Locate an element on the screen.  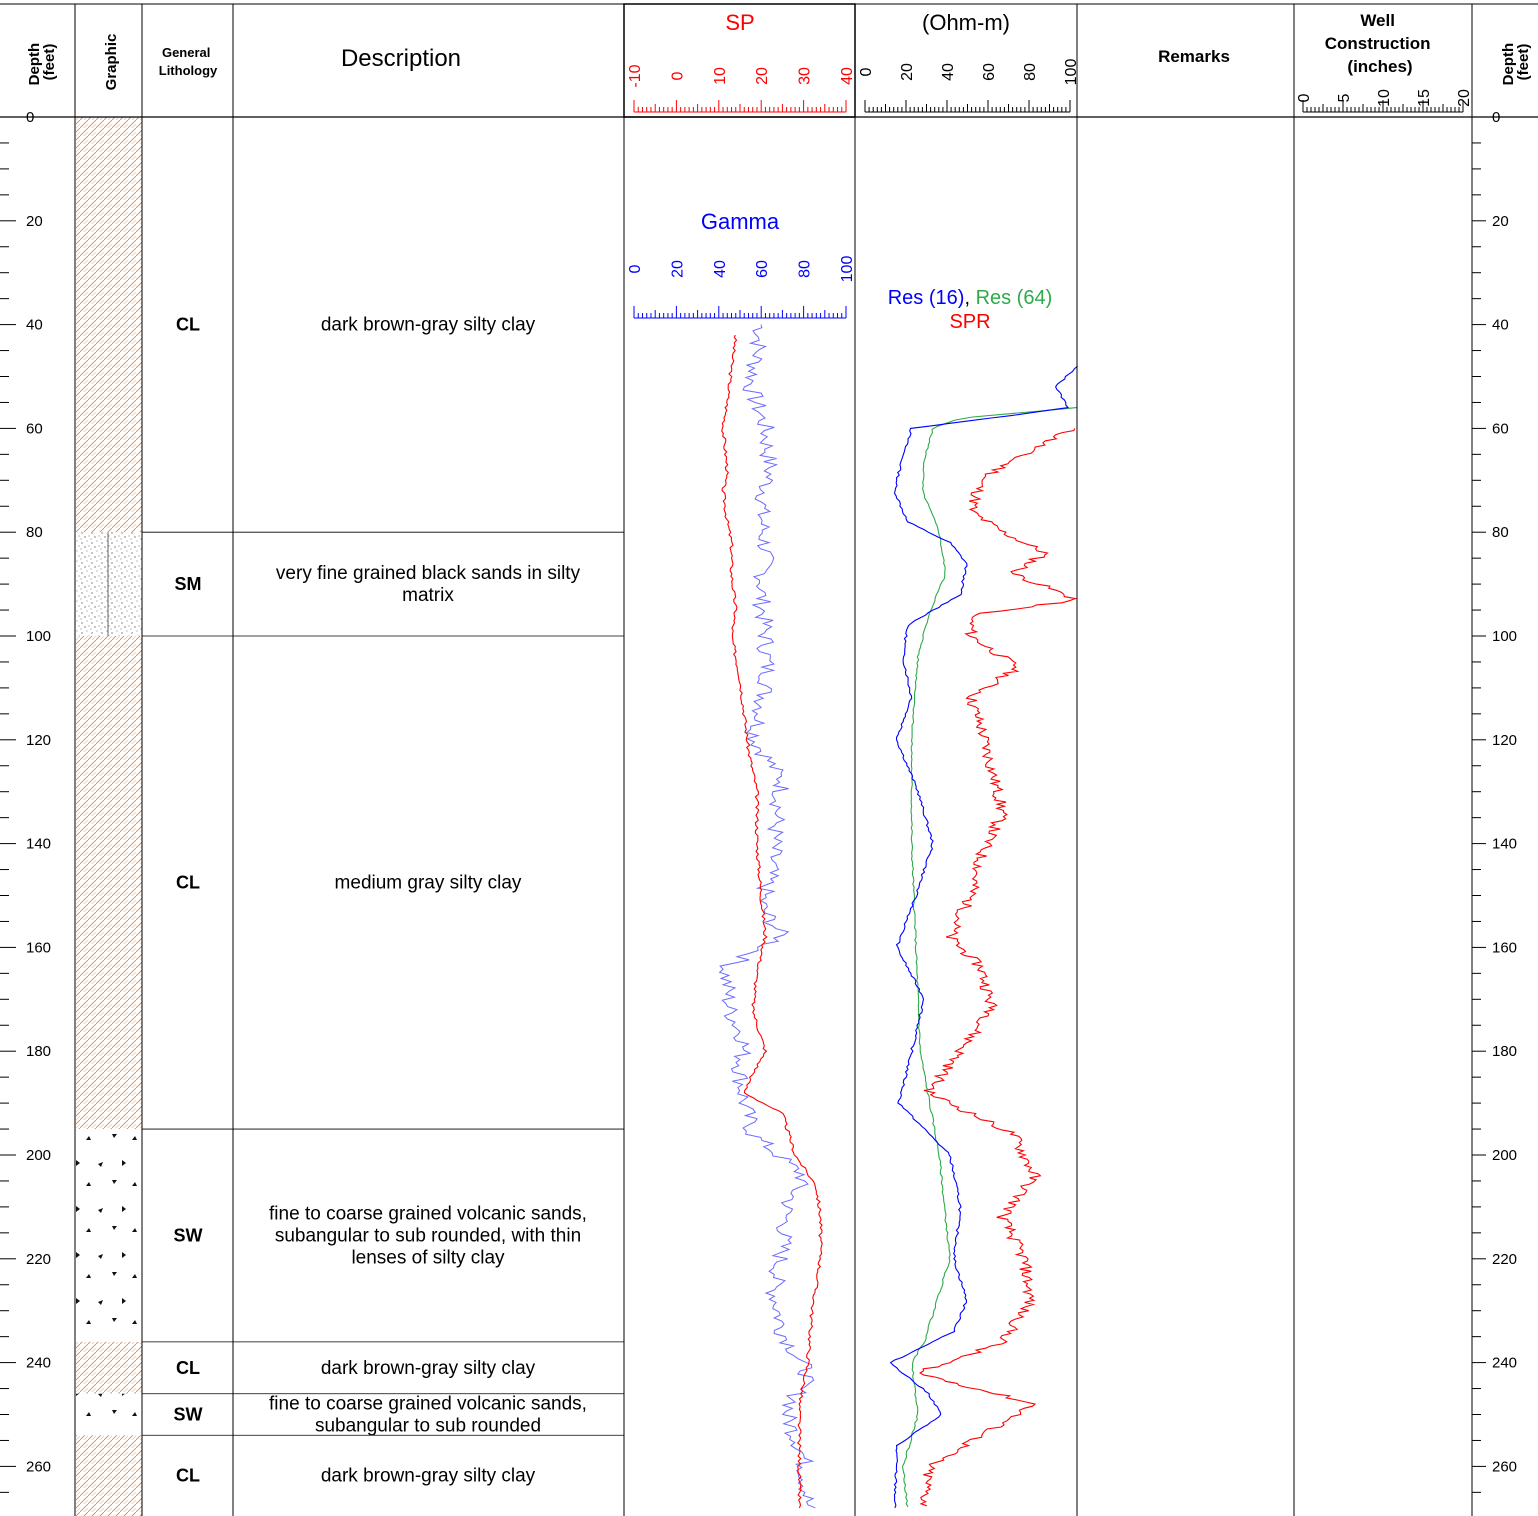
well-axis-tick-label: 5 is located at coordinates (1344, 97).